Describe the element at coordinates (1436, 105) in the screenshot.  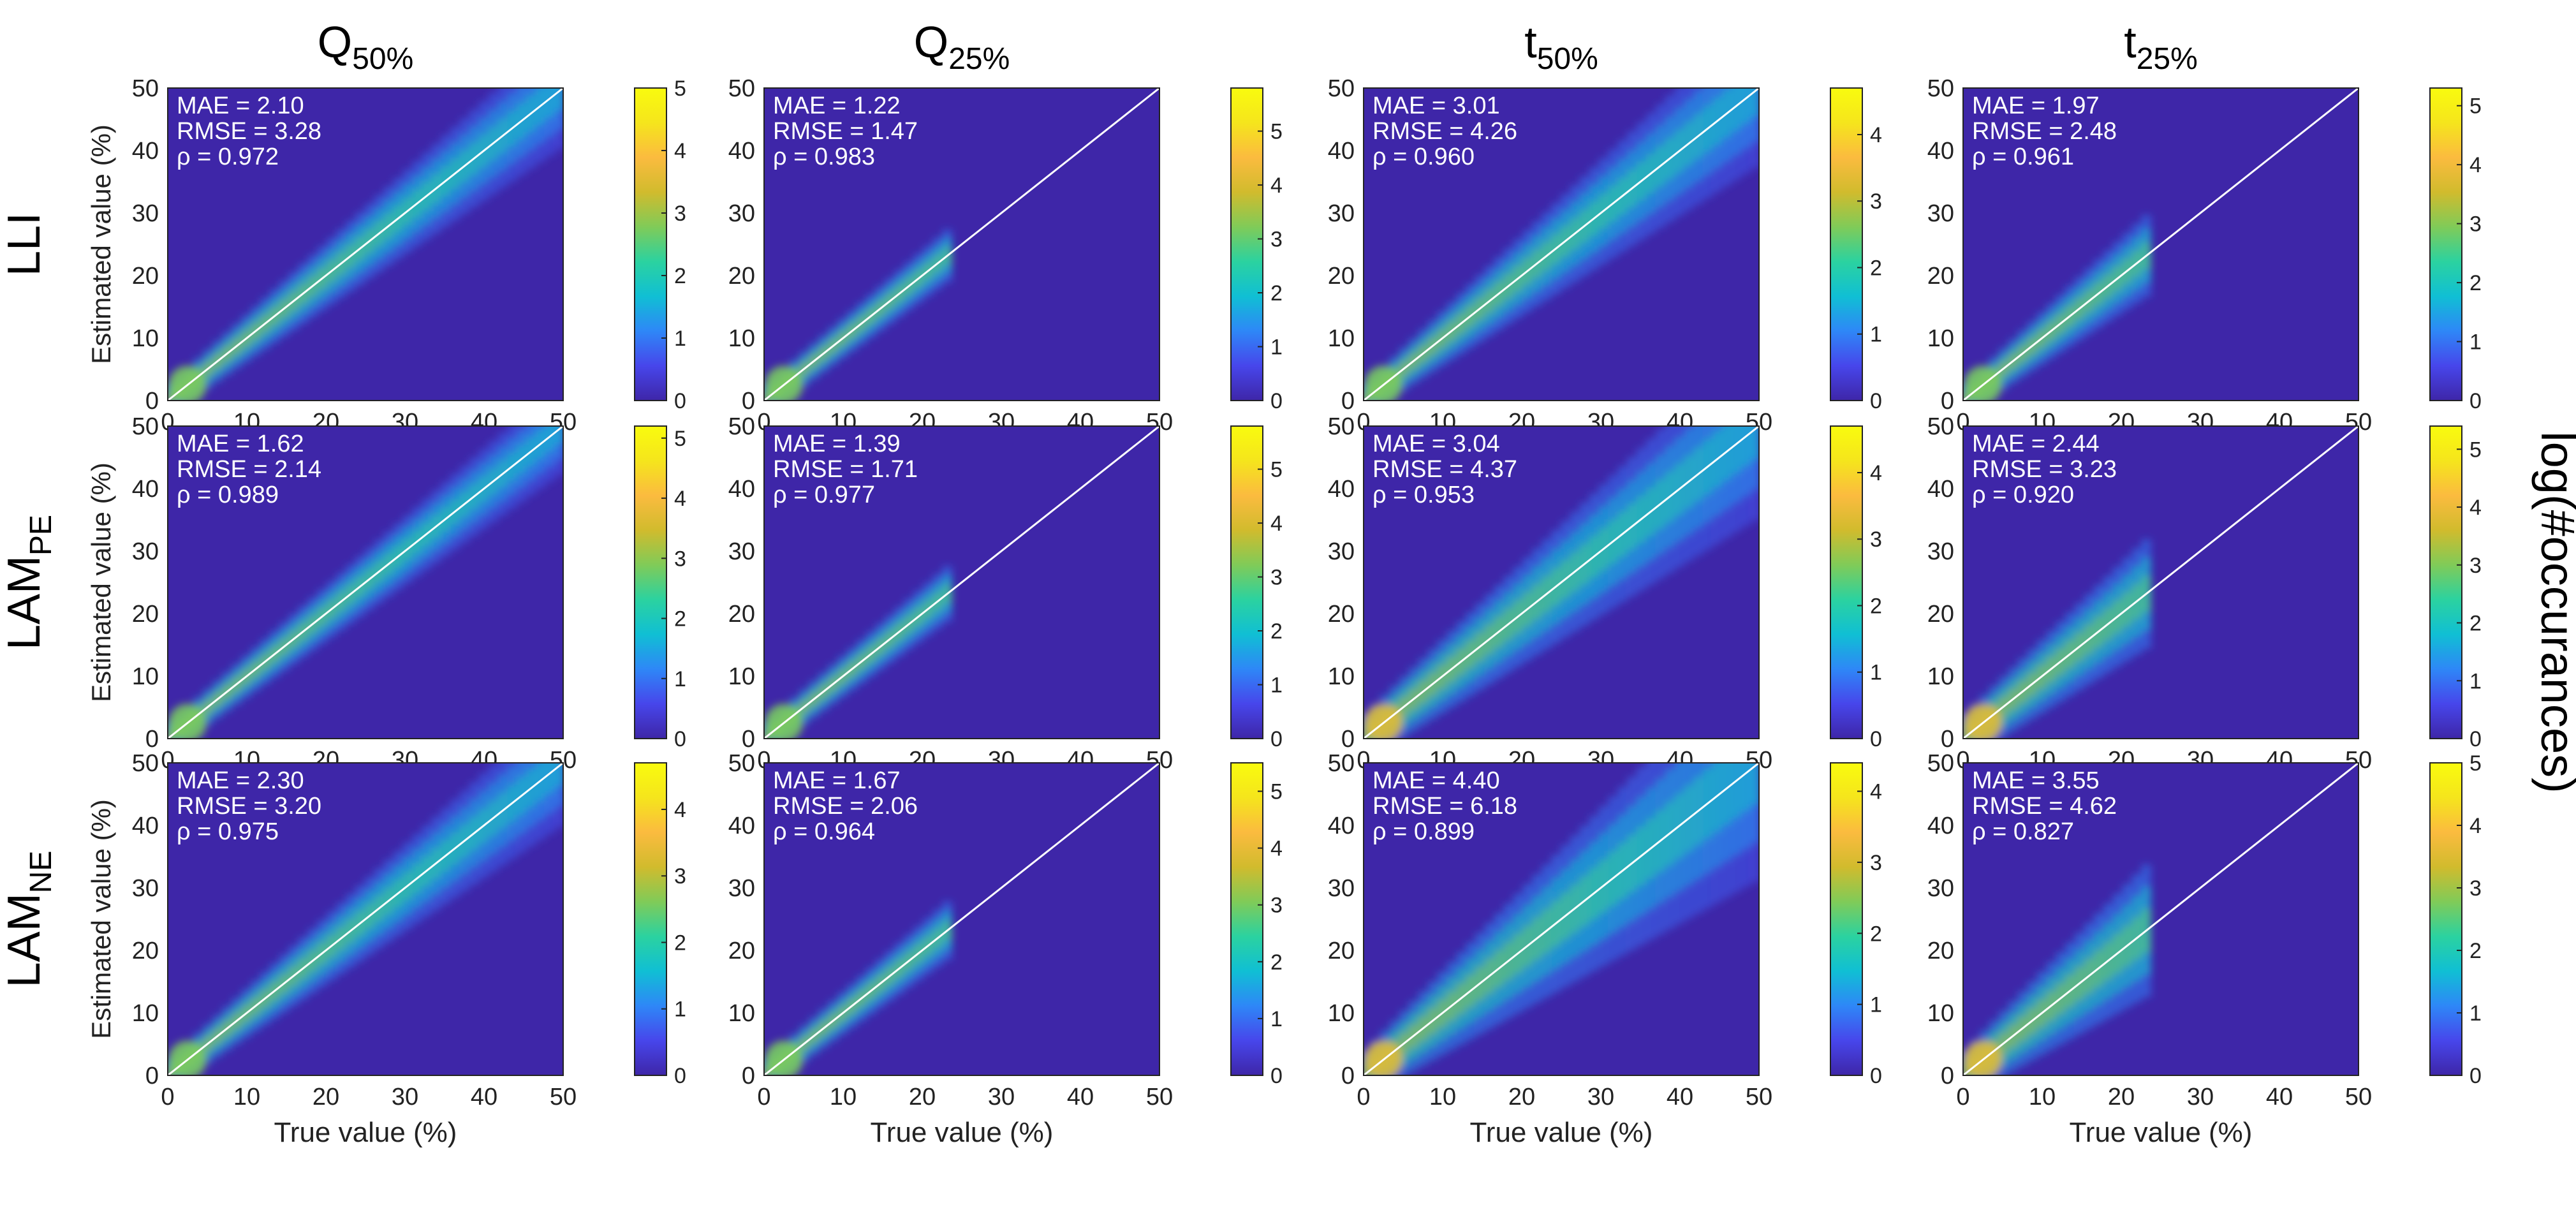
I see `stat-mae: MAE = 3.01` at that location.